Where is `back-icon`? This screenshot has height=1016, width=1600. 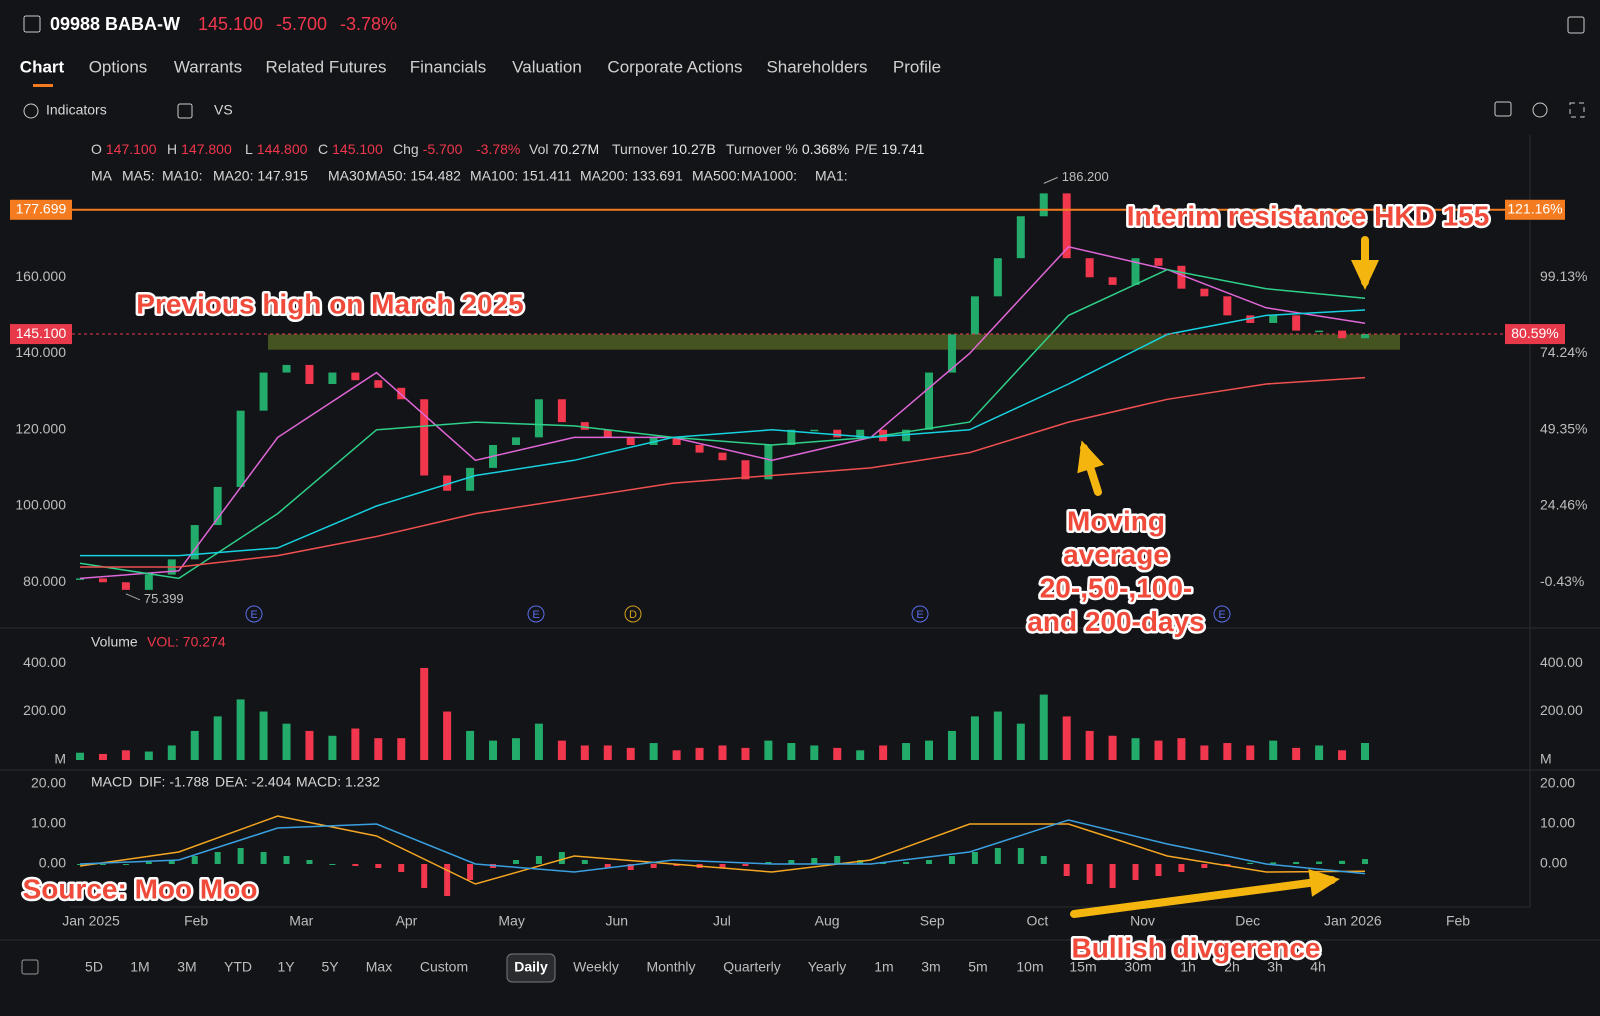
back-icon is located at coordinates (32, 24).